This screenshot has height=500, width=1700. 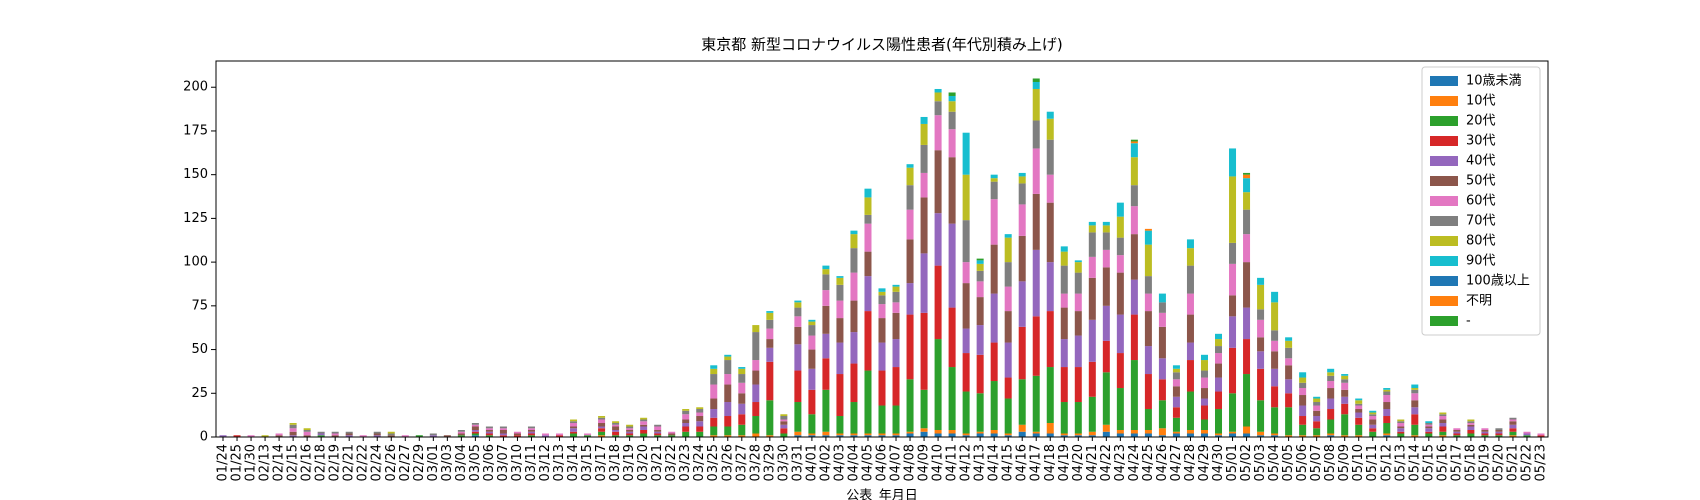 What do you see at coordinates (769, 462) in the screenshot?
I see `x-tick-label: 03/29` at bounding box center [769, 462].